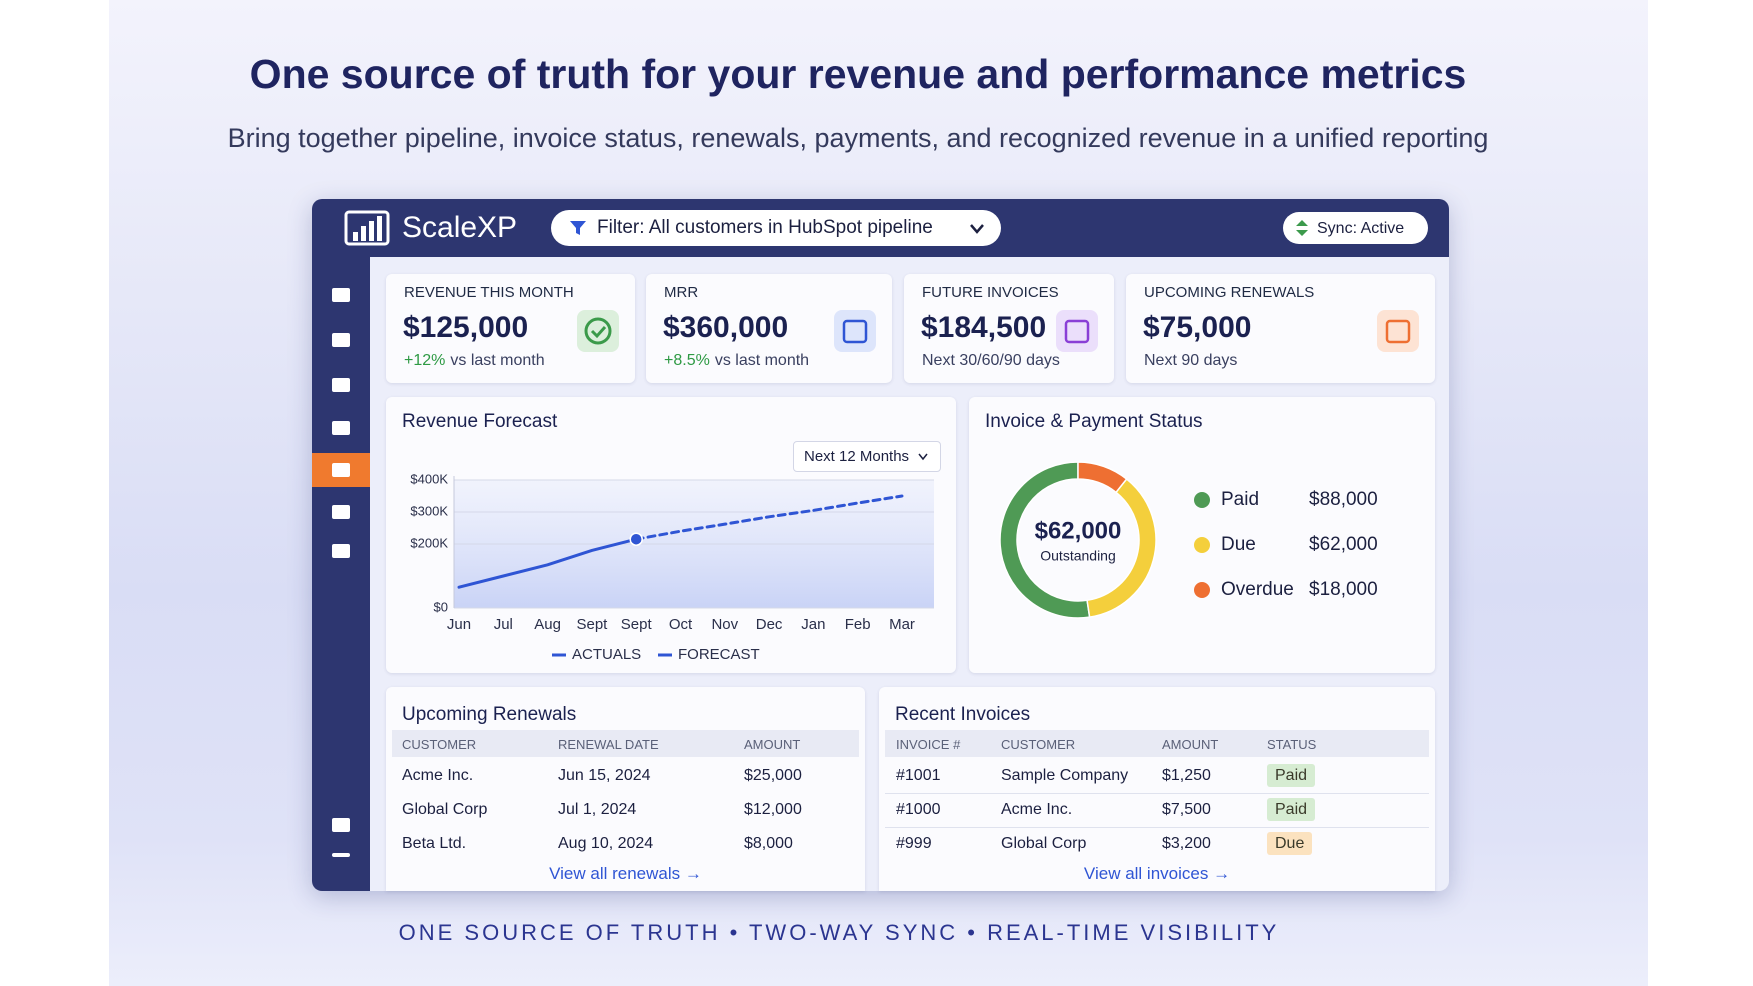 The width and height of the screenshot is (1753, 986). Describe the element at coordinates (1343, 499) in the screenshot. I see `legend-value: $88,000` at that location.